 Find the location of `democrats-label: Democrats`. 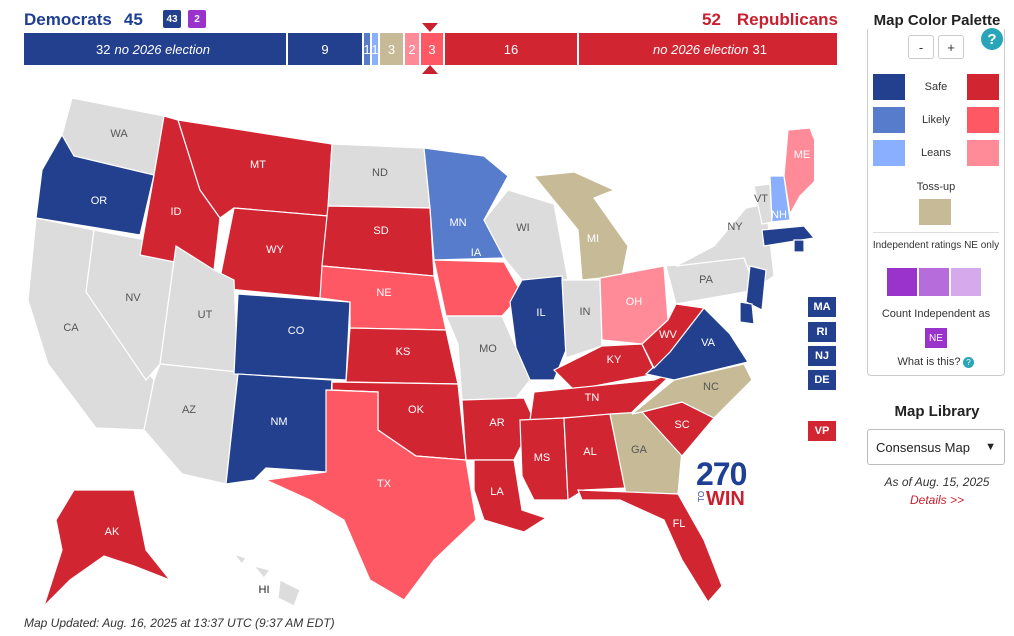

democrats-label: Democrats is located at coordinates (68, 19).